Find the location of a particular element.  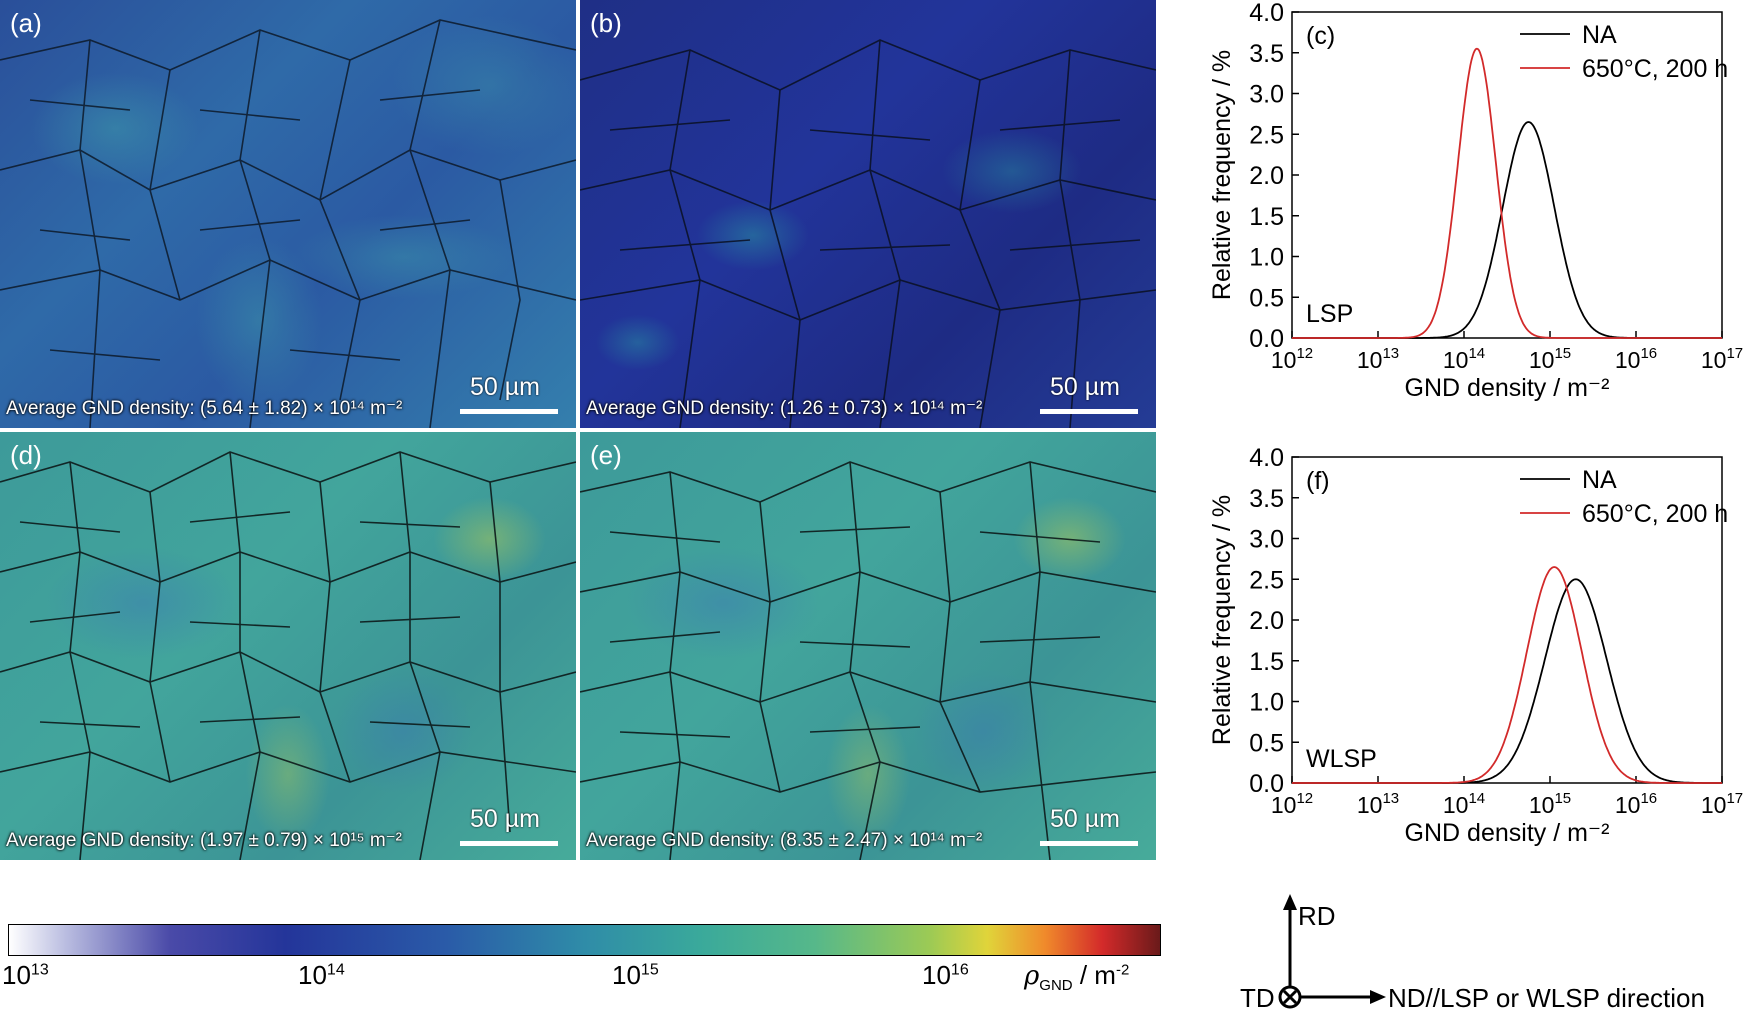

panel-label: (b) is located at coordinates (606, 23).